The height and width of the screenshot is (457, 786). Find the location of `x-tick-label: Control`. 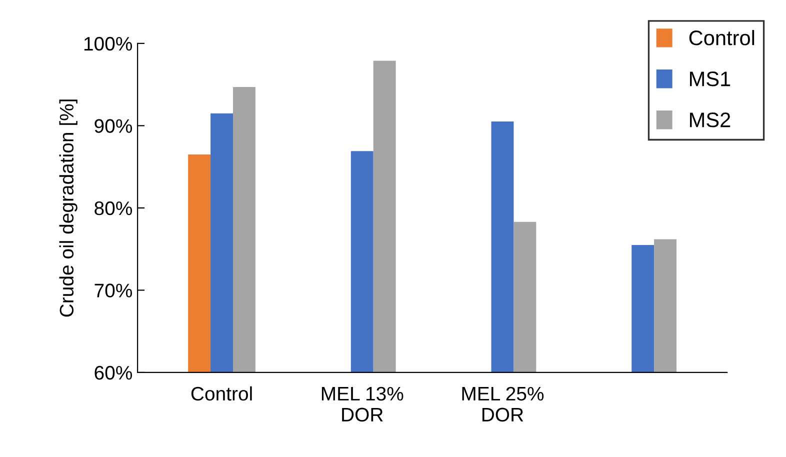

x-tick-label: Control is located at coordinates (221, 393).